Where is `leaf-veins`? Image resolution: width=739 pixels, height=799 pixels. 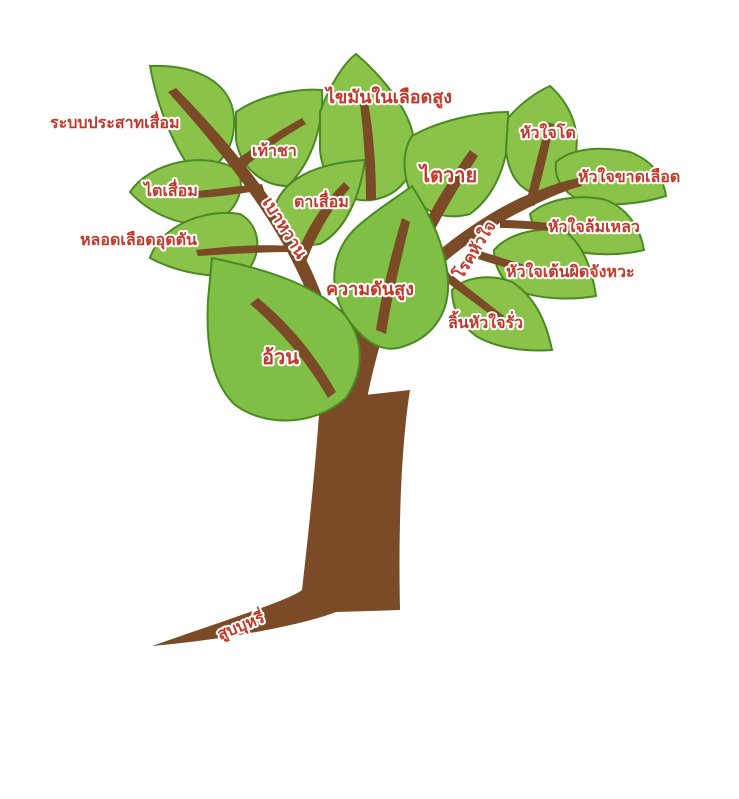 leaf-veins is located at coordinates (330, 308).